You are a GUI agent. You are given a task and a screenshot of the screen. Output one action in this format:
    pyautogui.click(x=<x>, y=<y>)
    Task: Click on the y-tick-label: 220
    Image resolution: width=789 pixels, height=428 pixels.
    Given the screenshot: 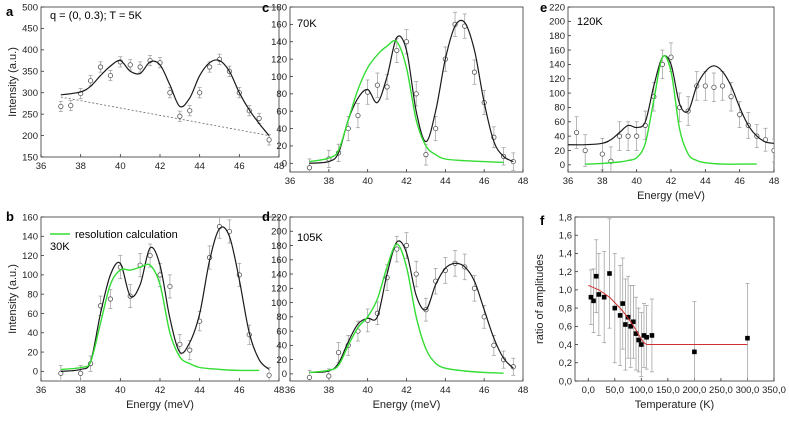 What is the action you would take?
    pyautogui.click(x=557, y=7)
    